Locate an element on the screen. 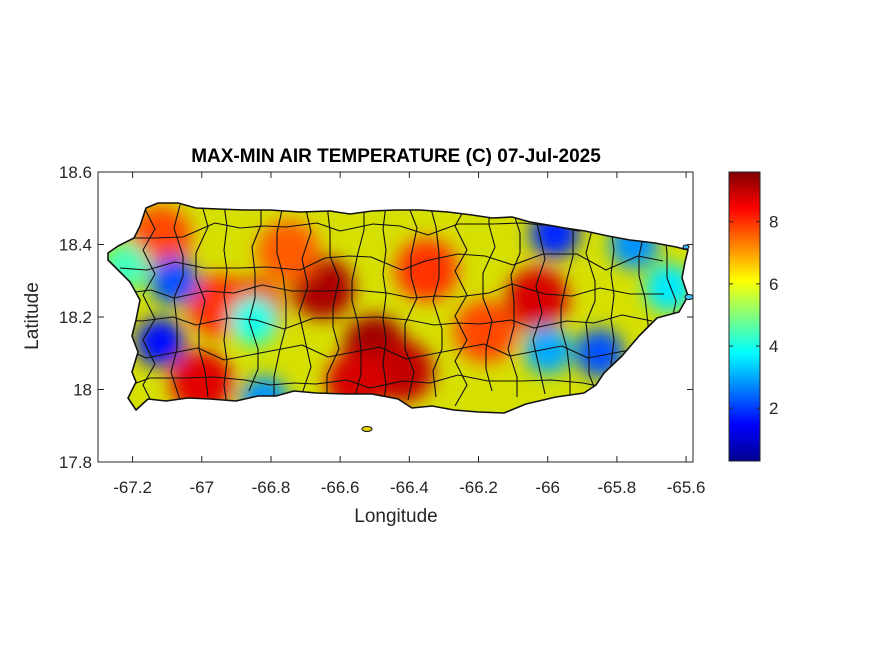 This screenshot has height=656, width=875. x-tick-label: -66.2 is located at coordinates (478, 487).